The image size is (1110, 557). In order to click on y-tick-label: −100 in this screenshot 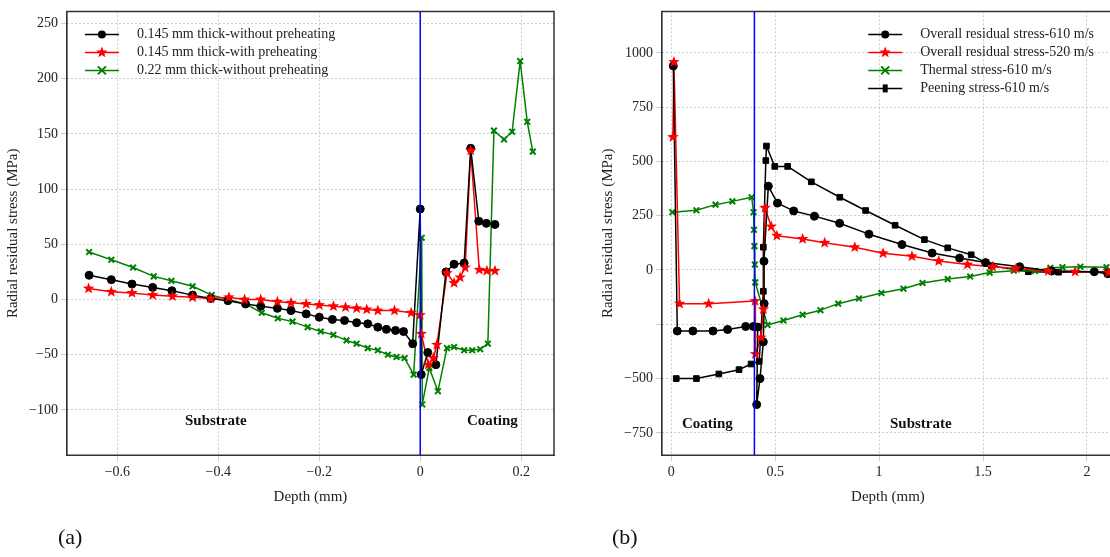, I will do `click(43, 409)`.